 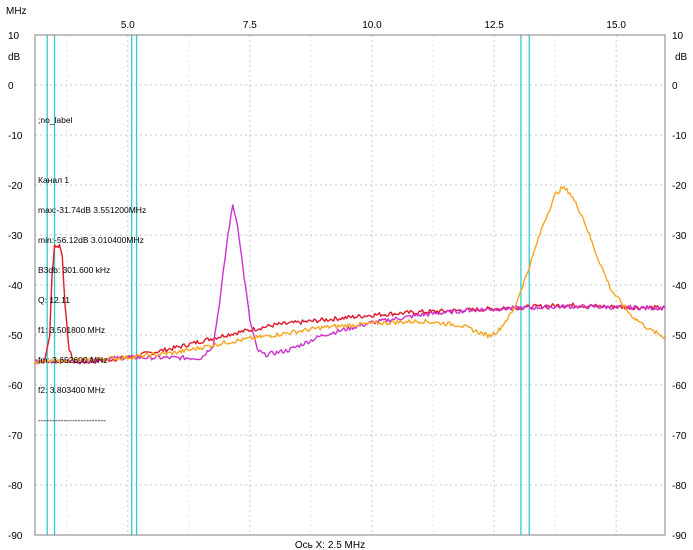 What do you see at coordinates (679, 136) in the screenshot?
I see `y-tick-label-right: -10` at bounding box center [679, 136].